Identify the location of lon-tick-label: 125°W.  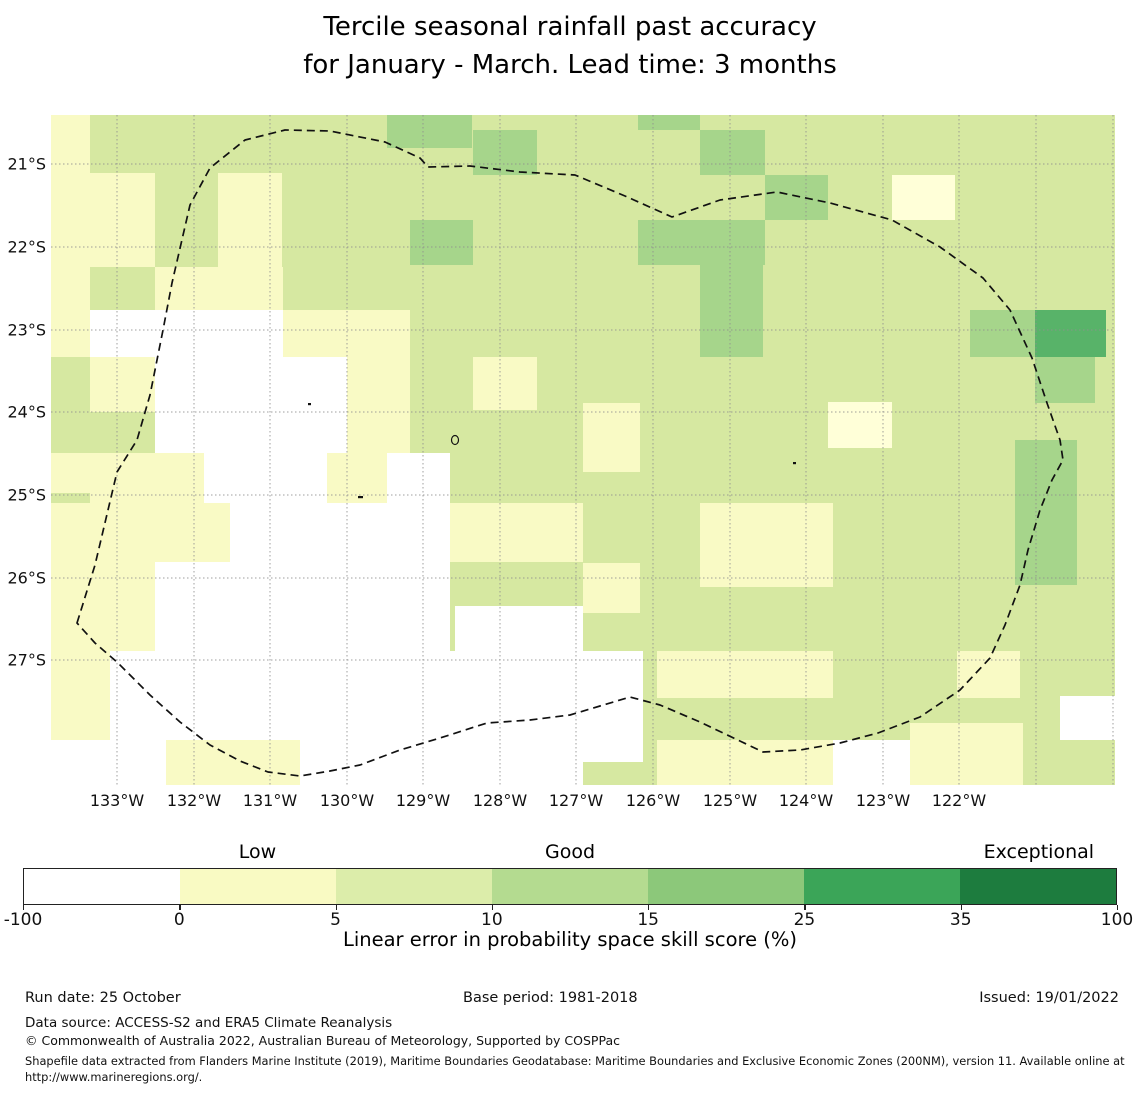
(730, 800).